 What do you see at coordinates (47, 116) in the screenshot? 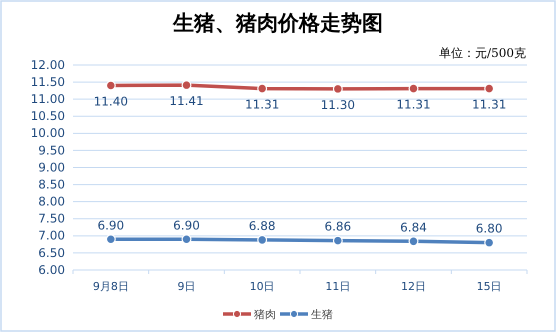
I see `y-tick-label: 10.50` at bounding box center [47, 116].